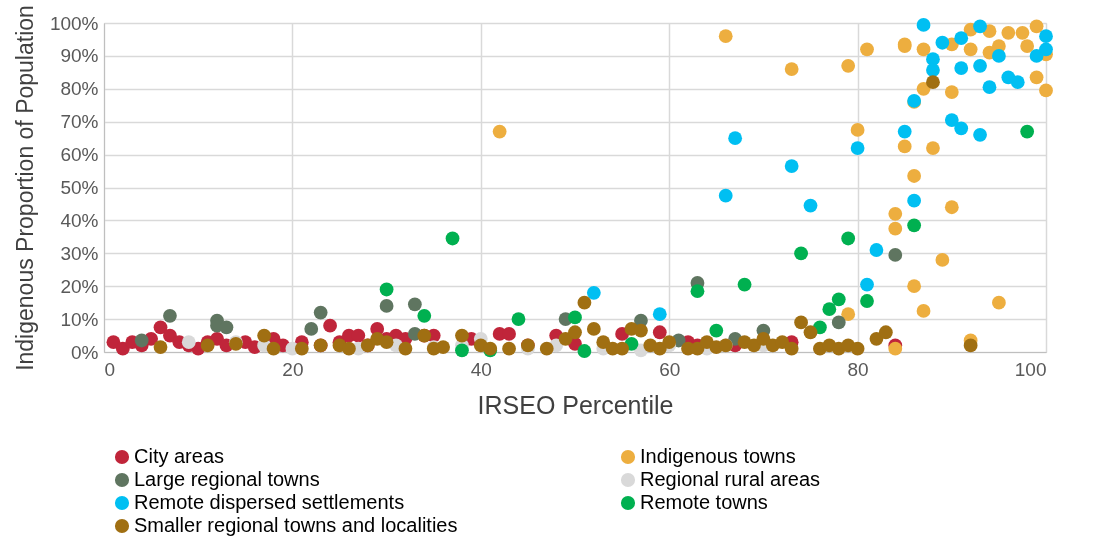  I want to click on legend-label: City areas, so click(179, 456).